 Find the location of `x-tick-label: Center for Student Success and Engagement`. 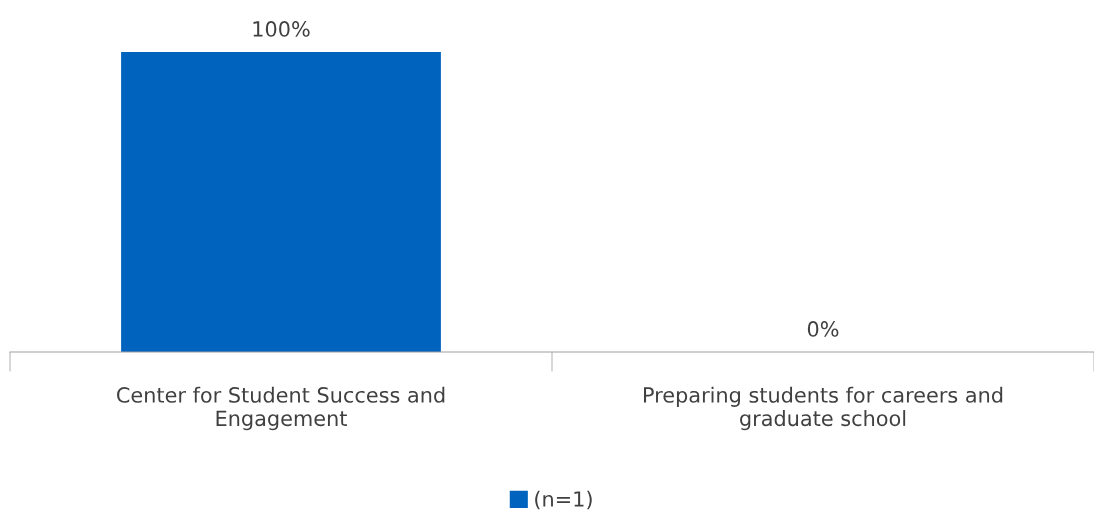

x-tick-label: Center for Student Success and Engagement is located at coordinates (281, 408).